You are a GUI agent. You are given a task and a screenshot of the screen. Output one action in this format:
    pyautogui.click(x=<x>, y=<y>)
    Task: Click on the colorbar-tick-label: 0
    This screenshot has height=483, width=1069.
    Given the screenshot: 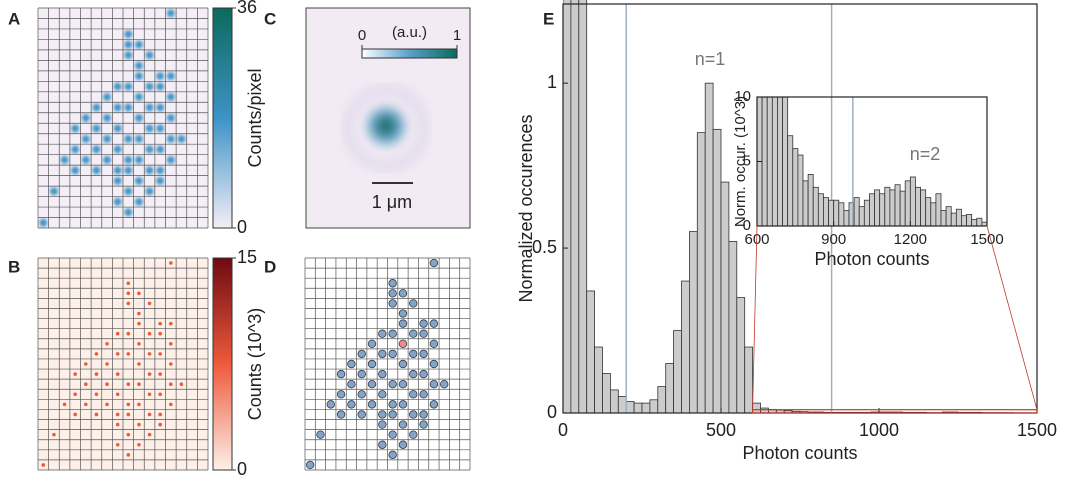 What is the action you would take?
    pyautogui.click(x=362, y=35)
    